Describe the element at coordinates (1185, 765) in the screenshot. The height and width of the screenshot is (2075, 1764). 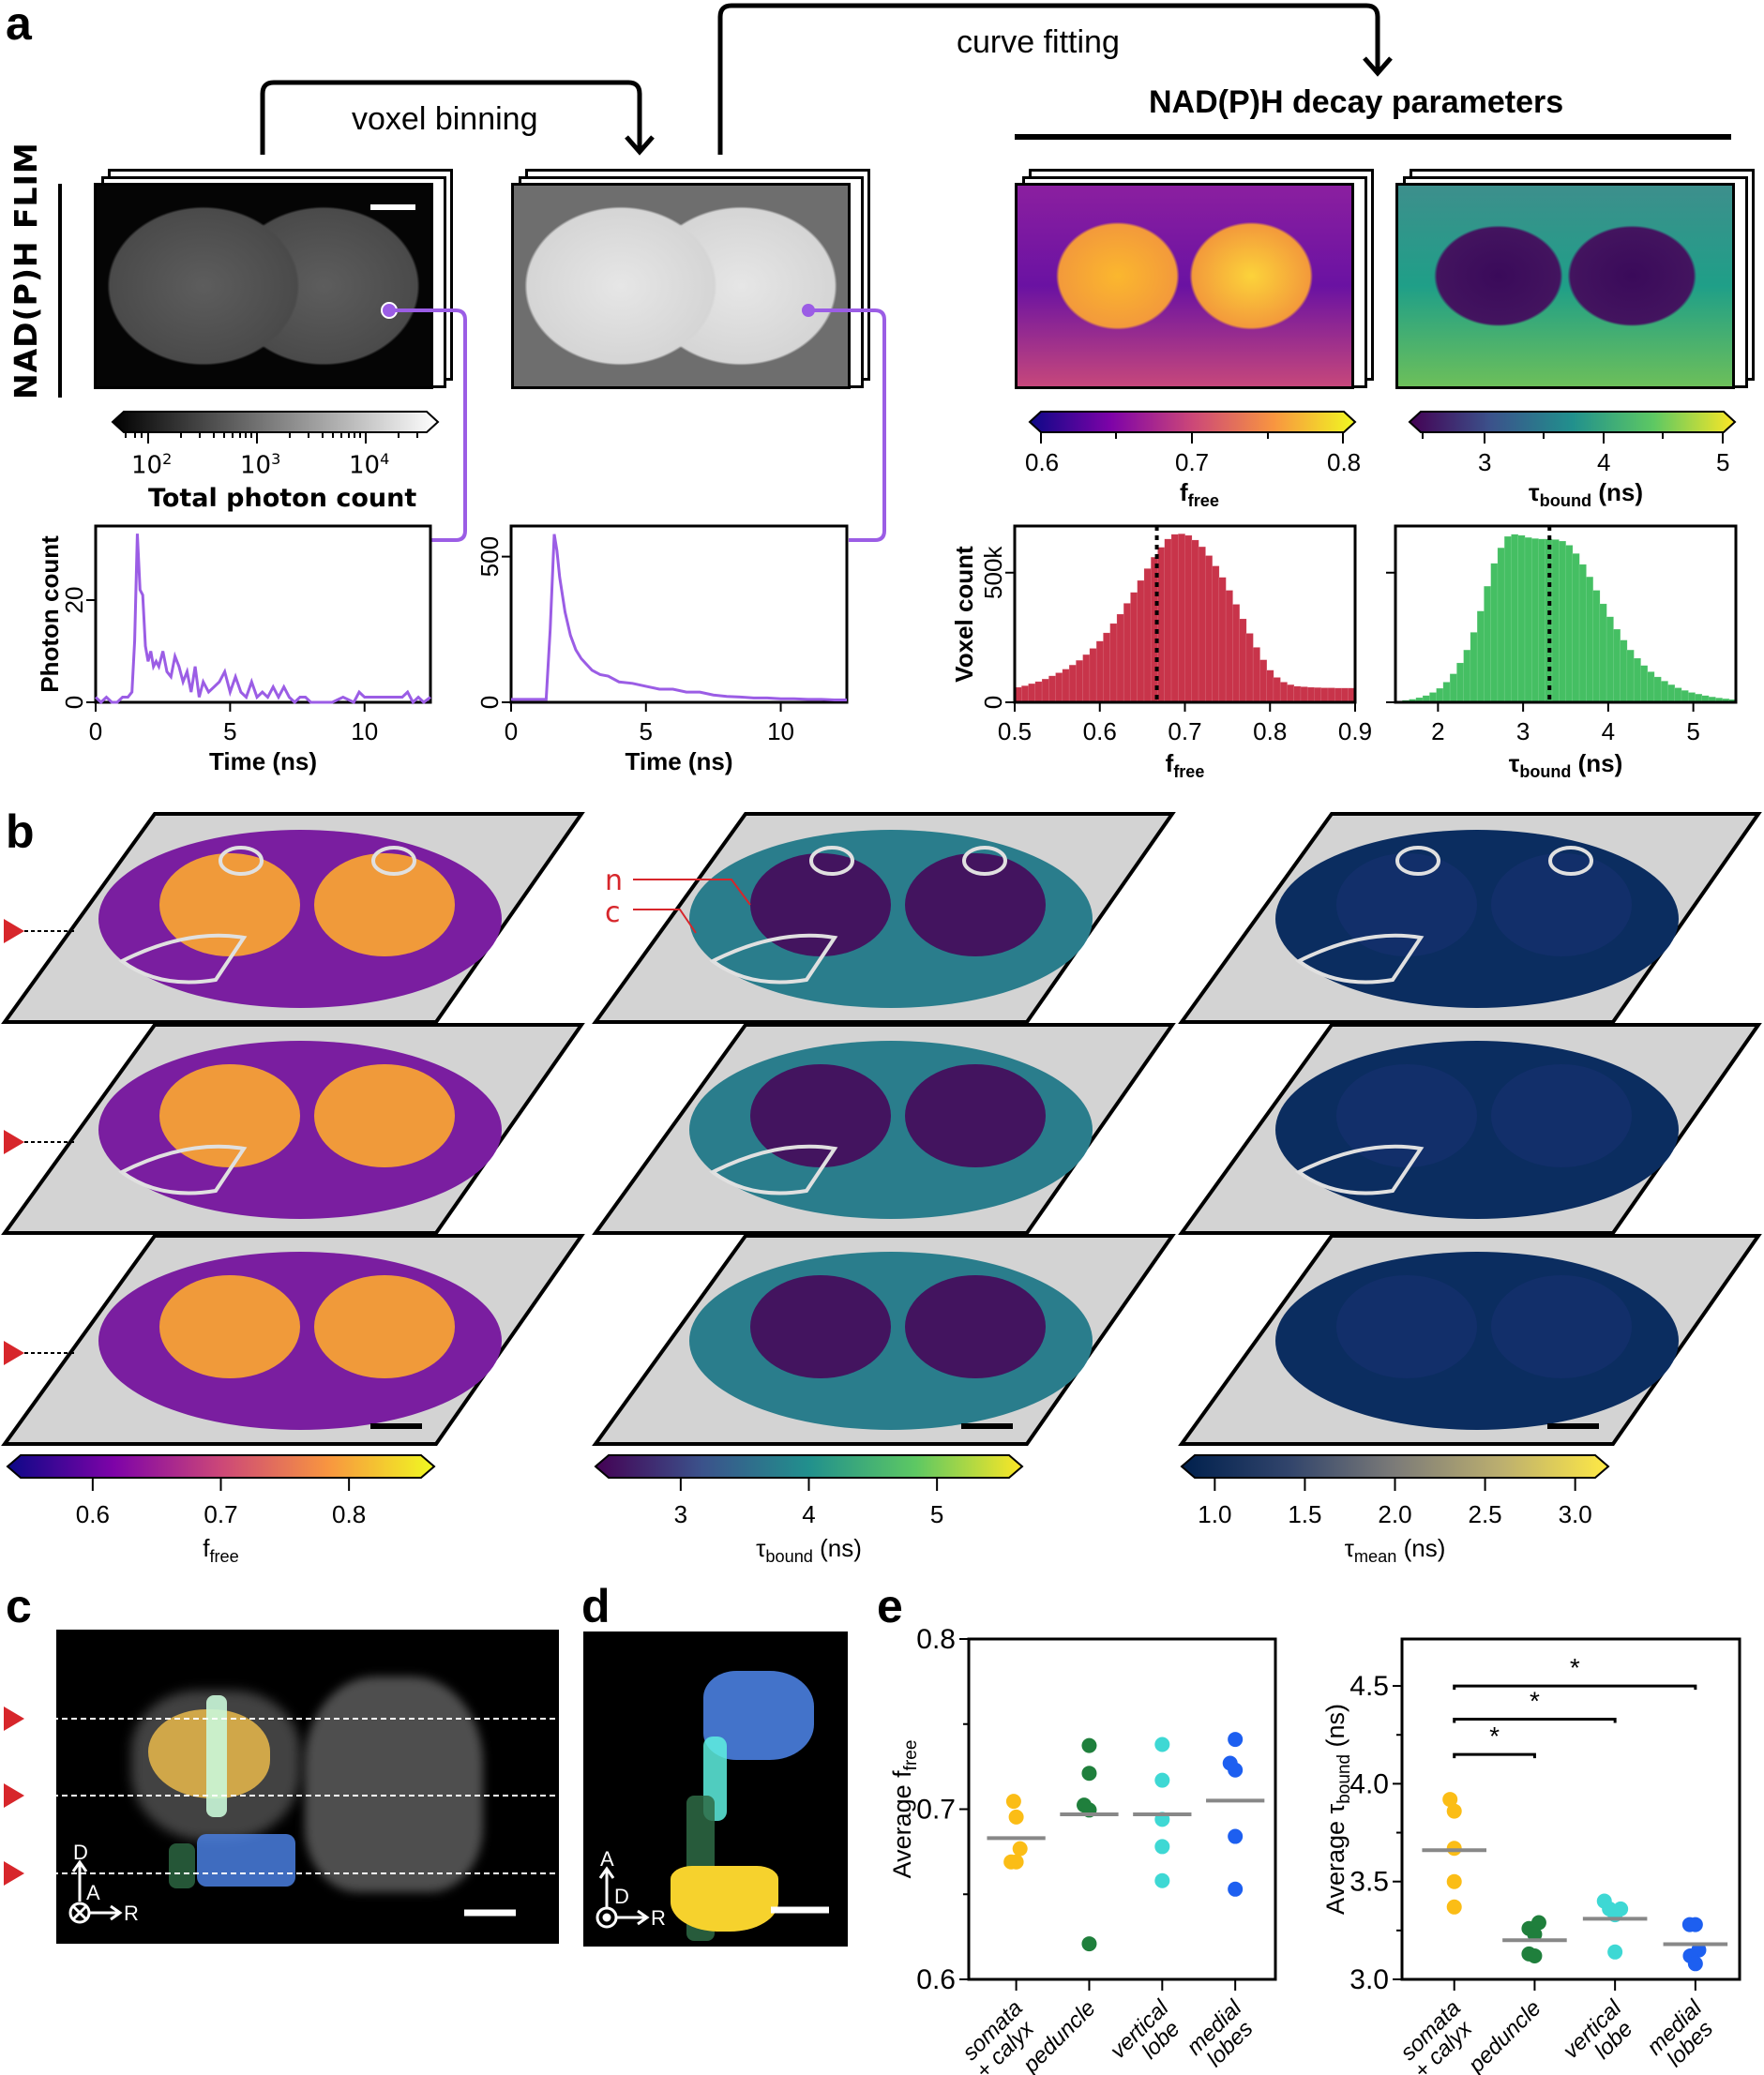
I see `x-axis-label: ffree` at that location.